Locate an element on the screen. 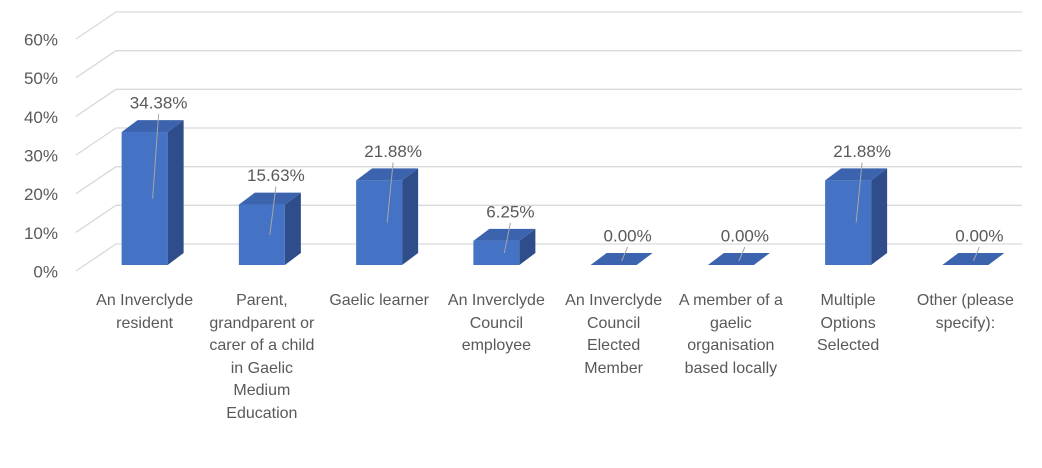 This screenshot has height=468, width=1042. y-tick-label: 10% is located at coordinates (41, 233).